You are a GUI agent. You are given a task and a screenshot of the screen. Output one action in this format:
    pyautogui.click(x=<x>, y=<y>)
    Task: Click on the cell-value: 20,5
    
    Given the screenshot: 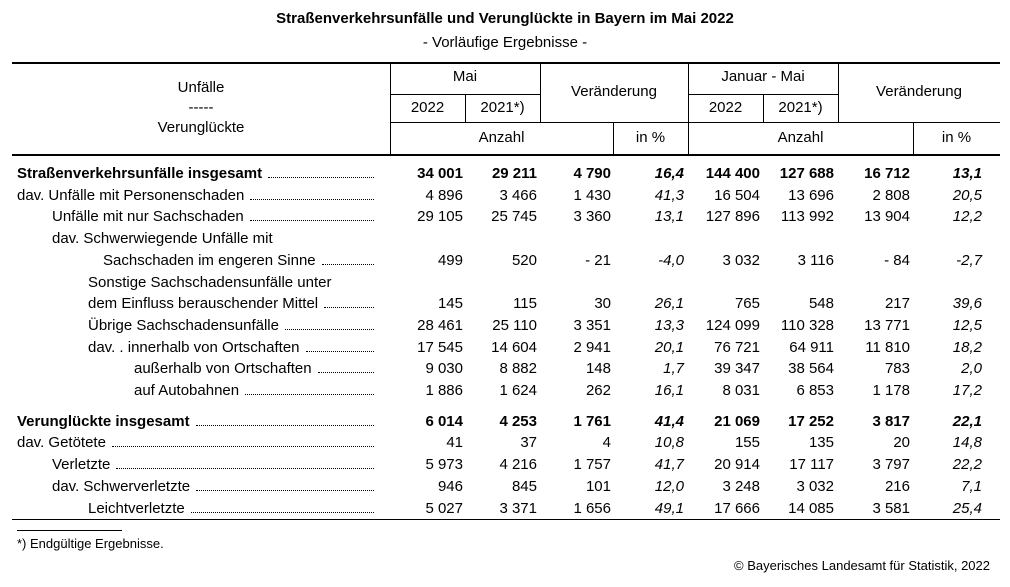 What is the action you would take?
    pyautogui.click(x=967, y=195)
    